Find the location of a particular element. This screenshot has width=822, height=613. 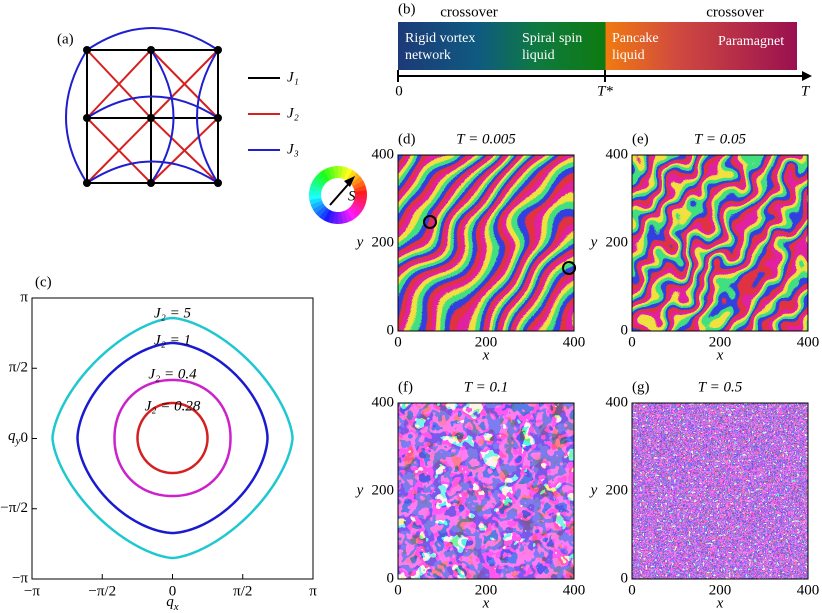

y-axis-label-base: q is located at coordinates (12, 436).